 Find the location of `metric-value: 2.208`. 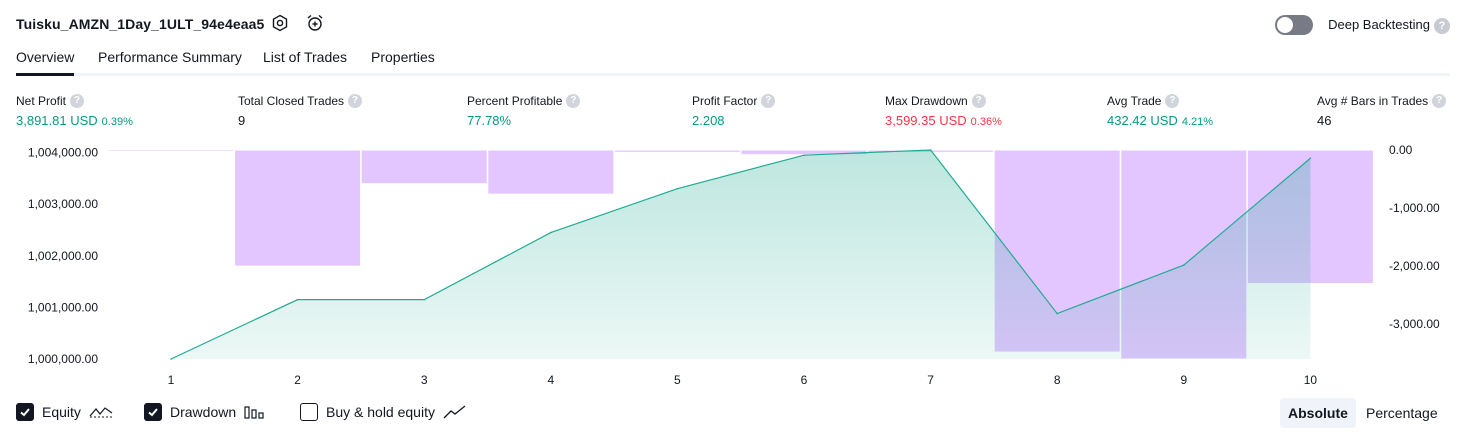

metric-value: 2.208 is located at coordinates (708, 120).